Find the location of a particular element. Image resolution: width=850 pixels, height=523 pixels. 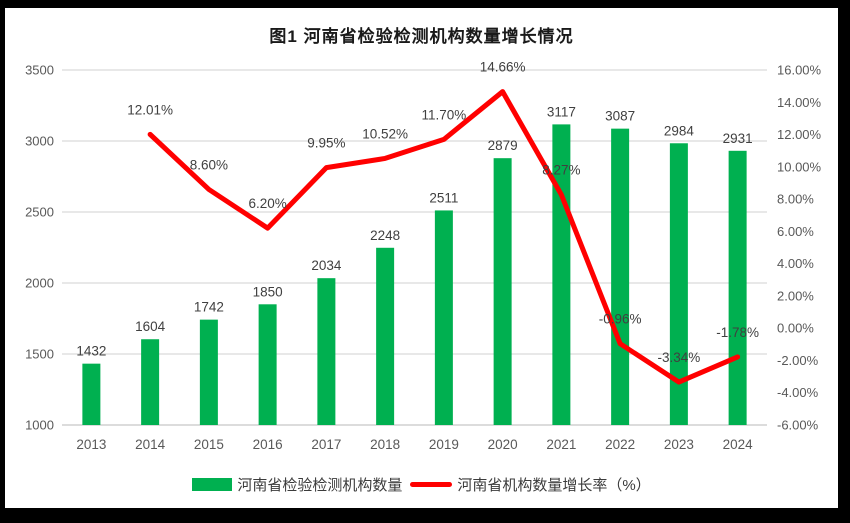

x-axis-label-2024: 2024 is located at coordinates (738, 444).